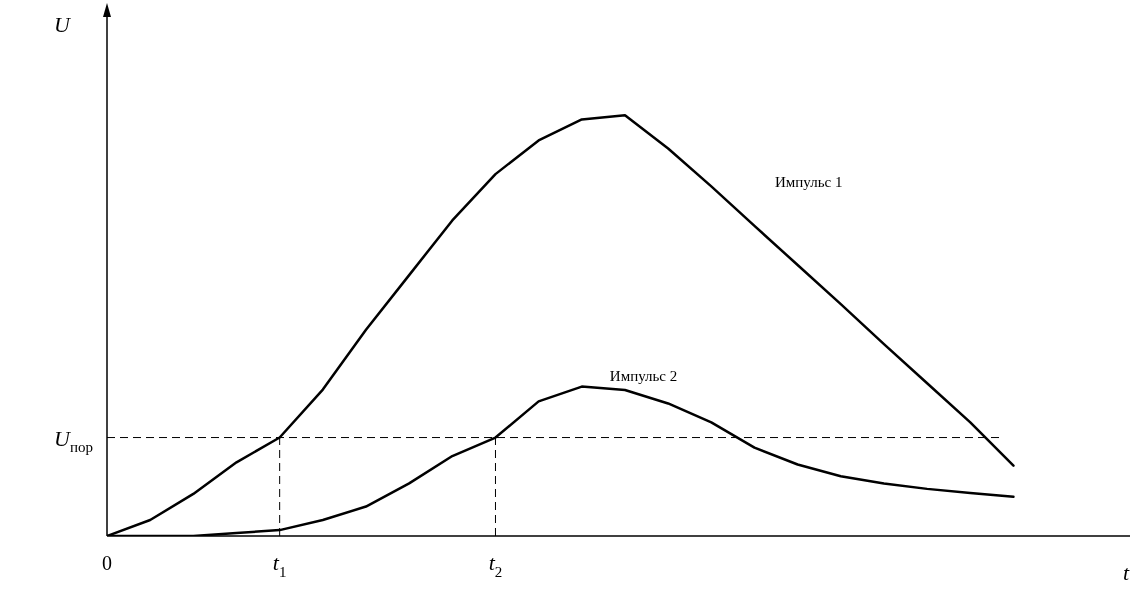 The height and width of the screenshot is (590, 1140). Describe the element at coordinates (643, 375) in the screenshot. I see `series-label: Импульс 2` at that location.